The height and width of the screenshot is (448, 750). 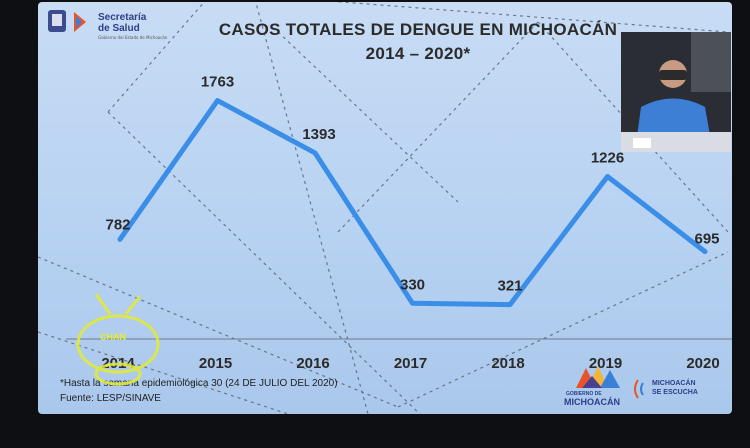 What do you see at coordinates (312, 363) in the screenshot?
I see `x-tick-2016: 2016` at bounding box center [312, 363].